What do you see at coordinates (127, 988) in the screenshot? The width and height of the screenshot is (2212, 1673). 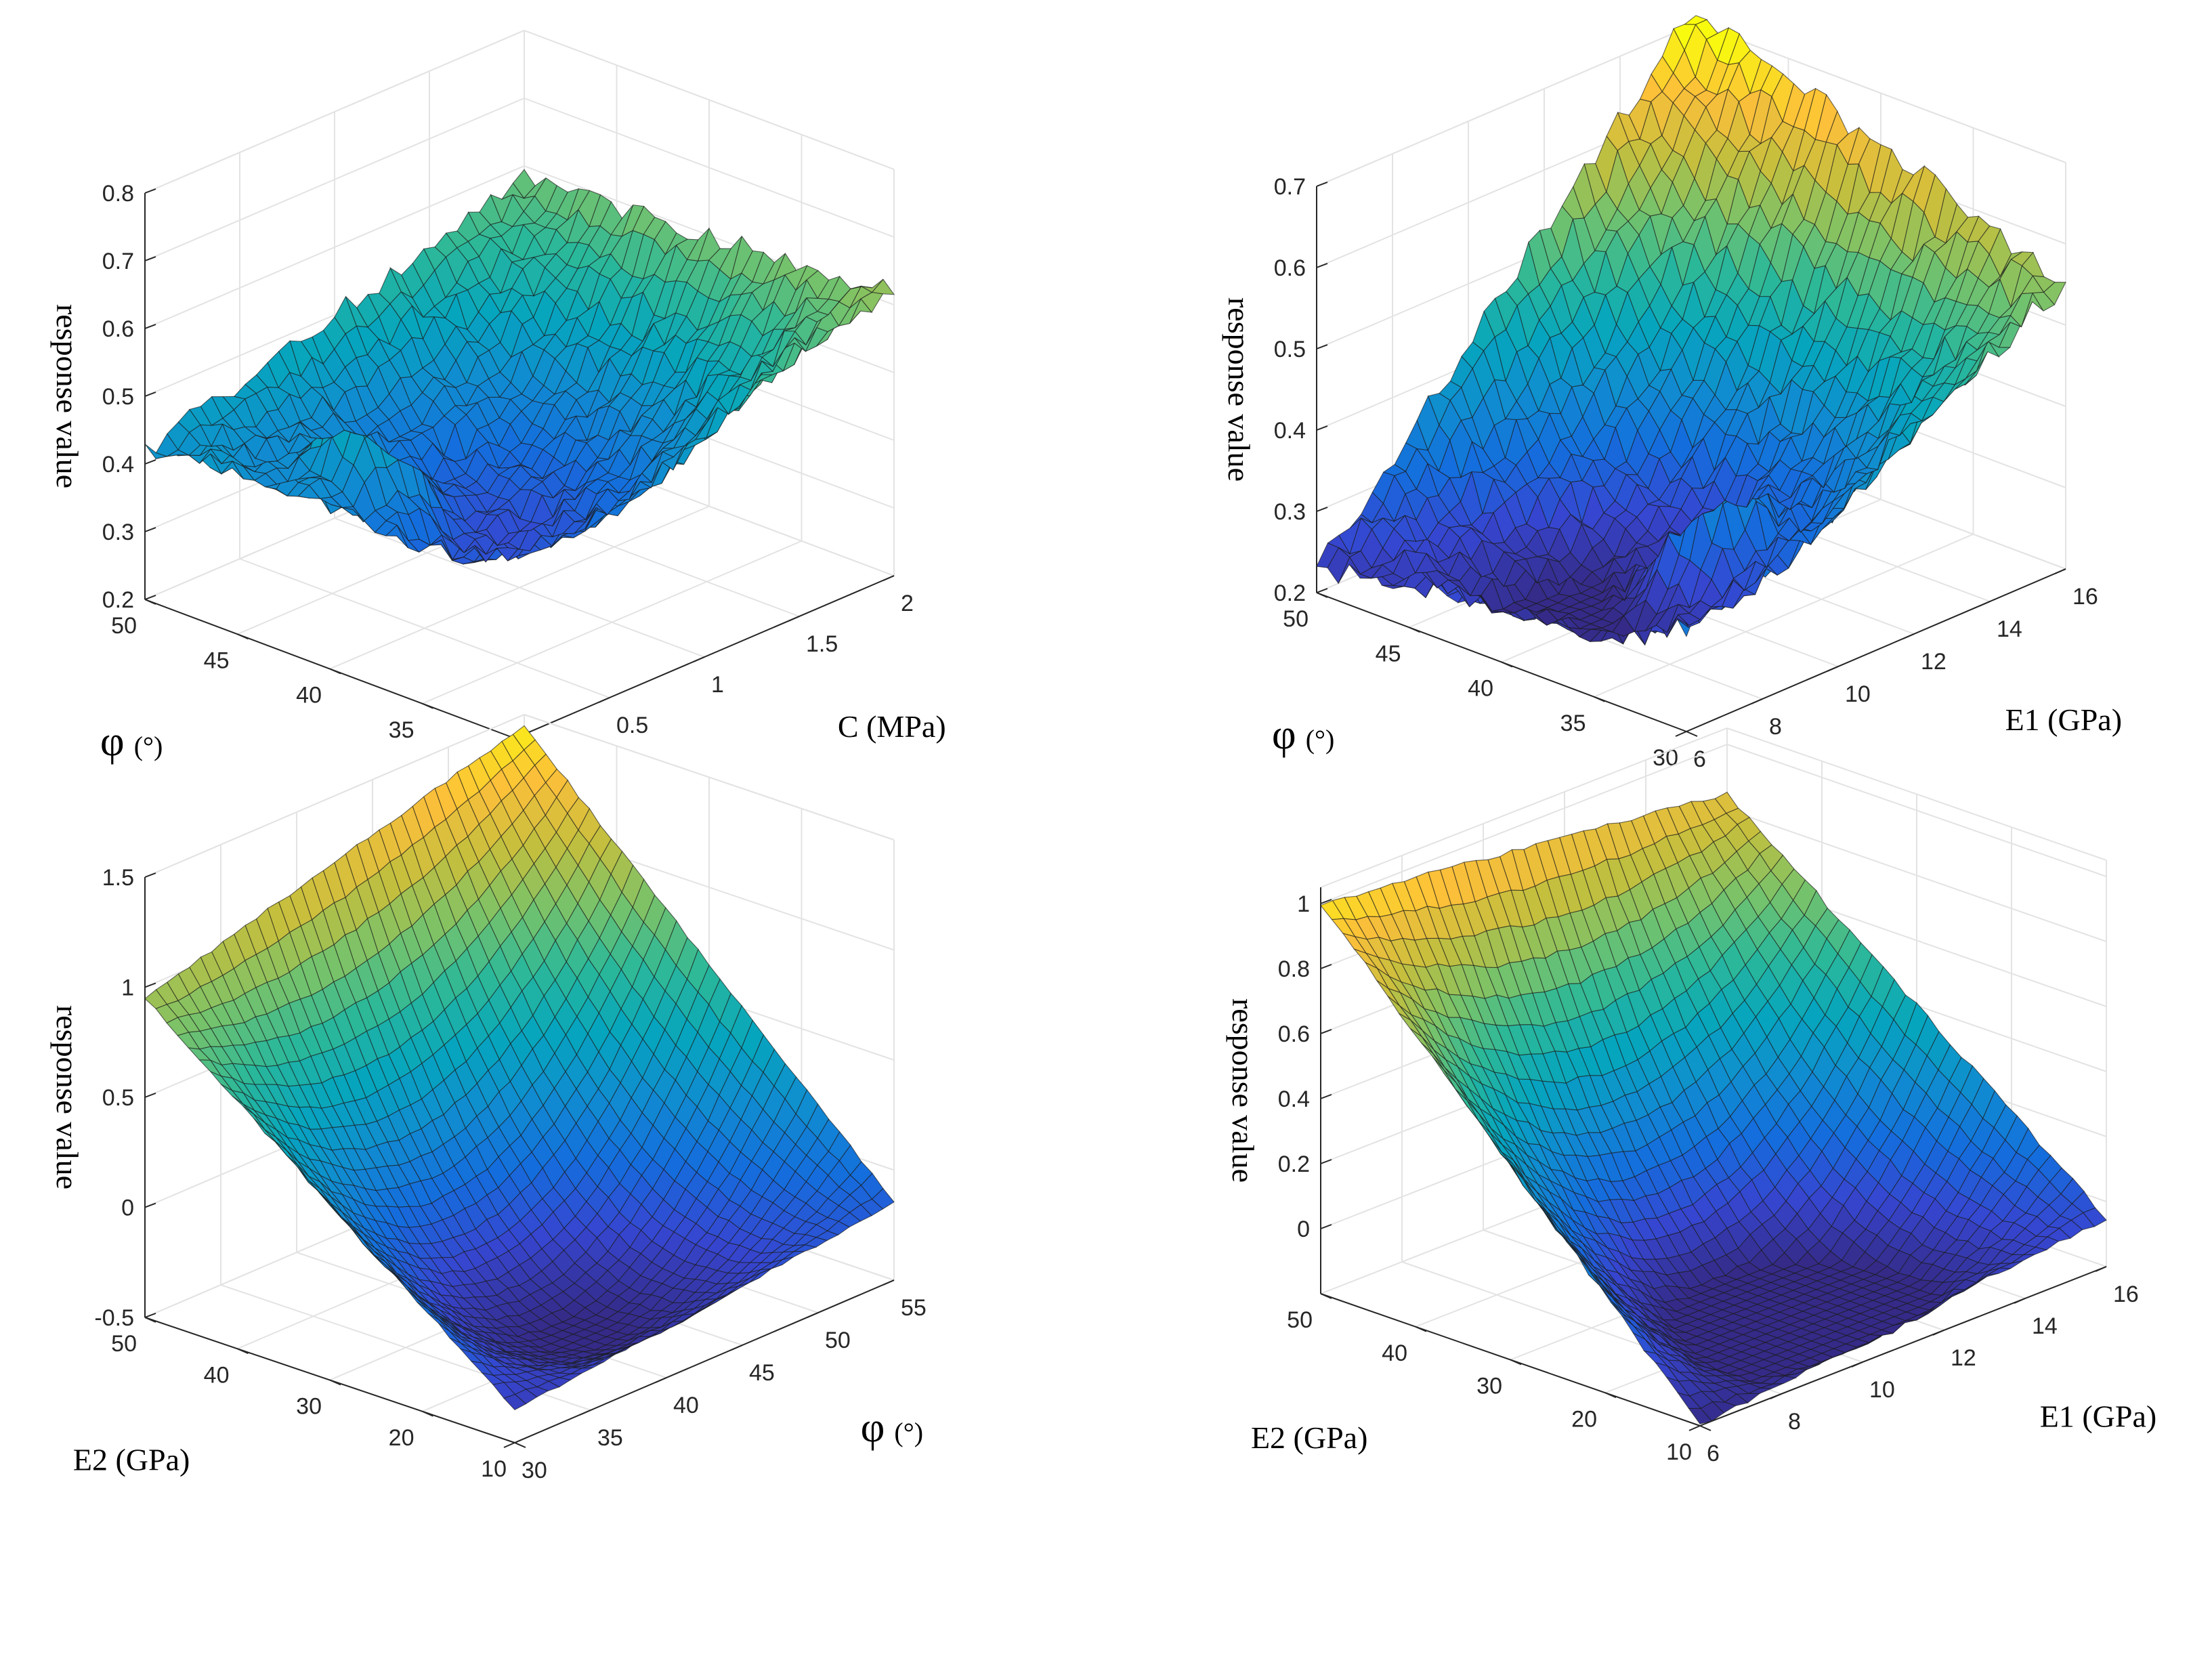 I see `z-tick-label: 1` at bounding box center [127, 988].